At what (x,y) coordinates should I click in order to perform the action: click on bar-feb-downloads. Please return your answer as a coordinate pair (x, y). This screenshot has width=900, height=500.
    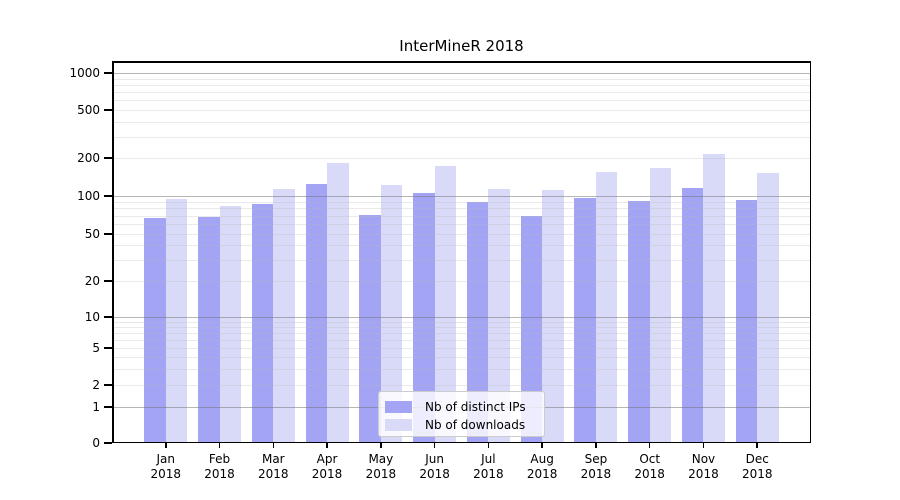
    Looking at the image, I should click on (230, 324).